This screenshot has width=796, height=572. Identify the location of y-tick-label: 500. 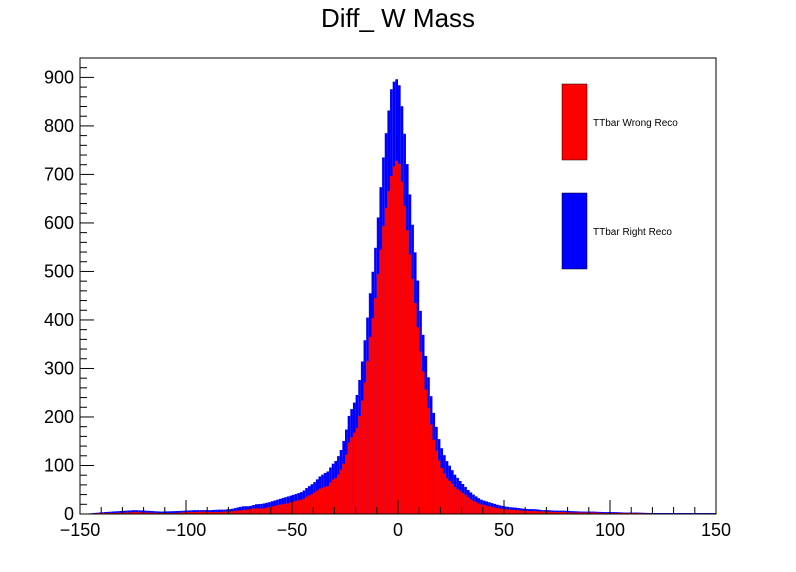
(59, 271).